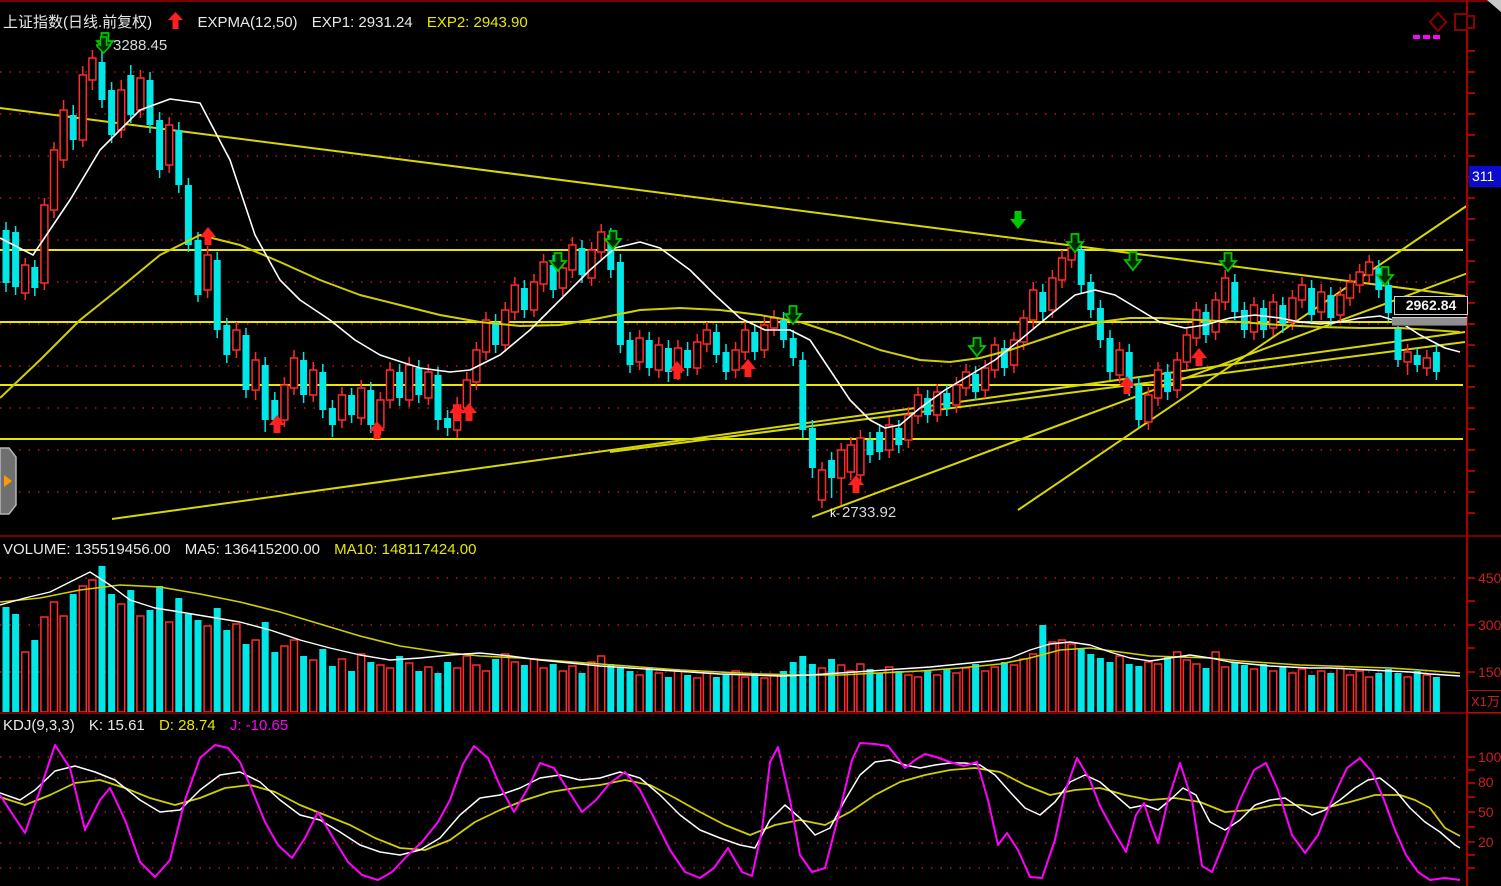  I want to click on window-split-icon, so click(1465, 22).